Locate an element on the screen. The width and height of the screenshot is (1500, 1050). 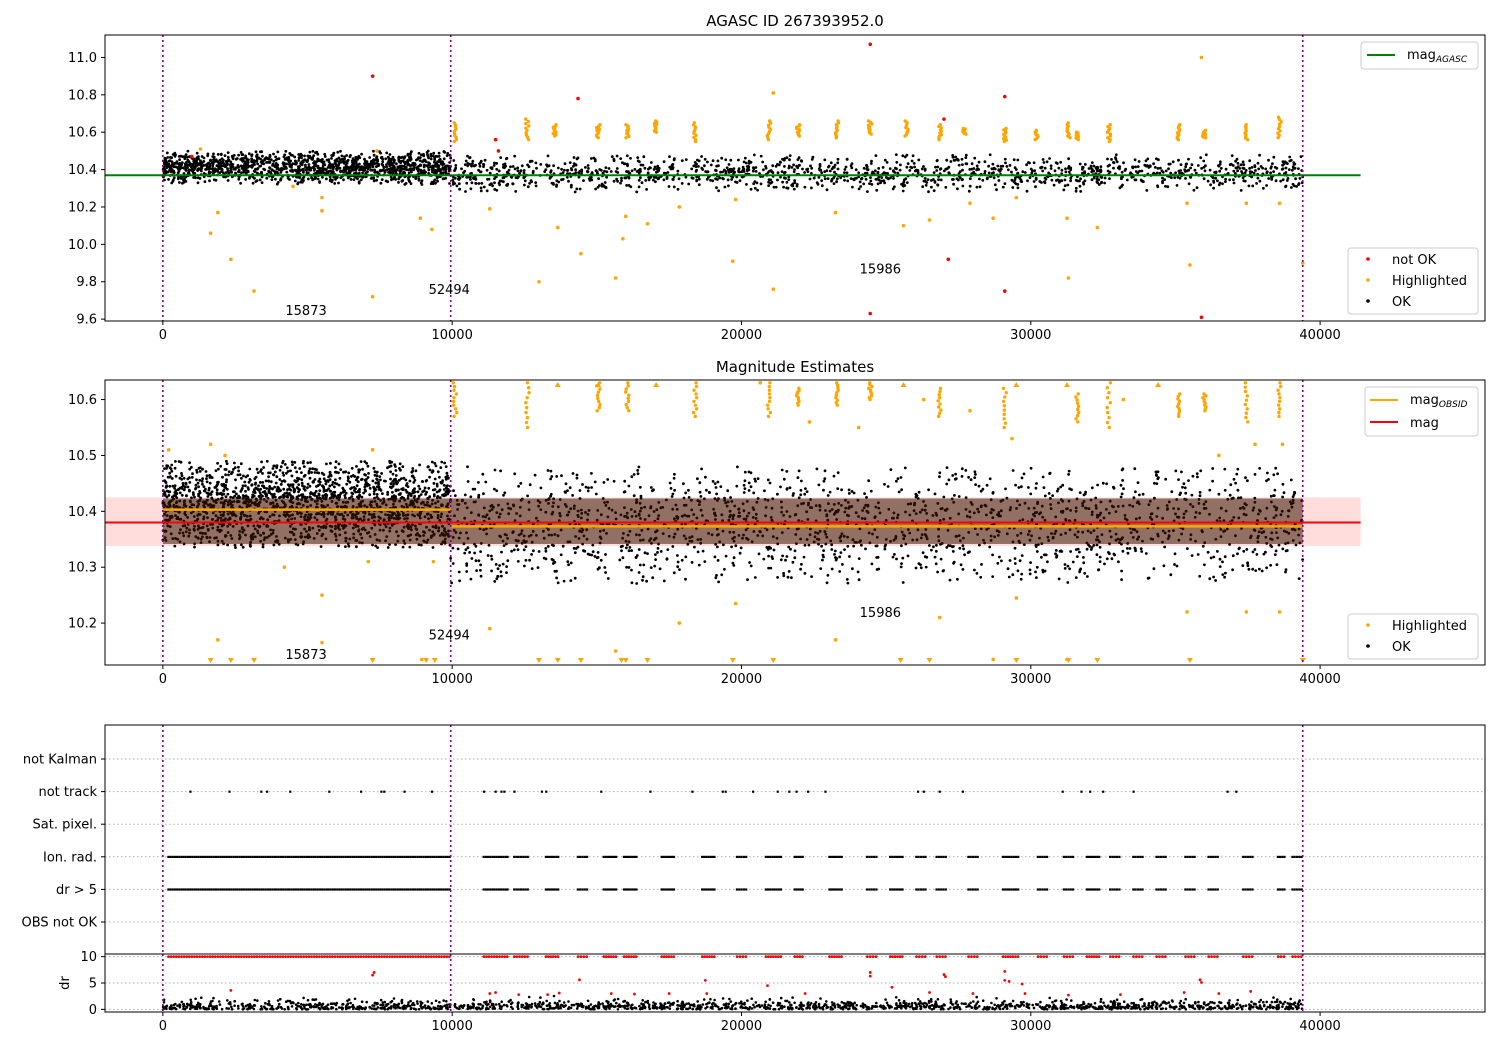
legend-marker-highlighted is located at coordinates (1368, 280).